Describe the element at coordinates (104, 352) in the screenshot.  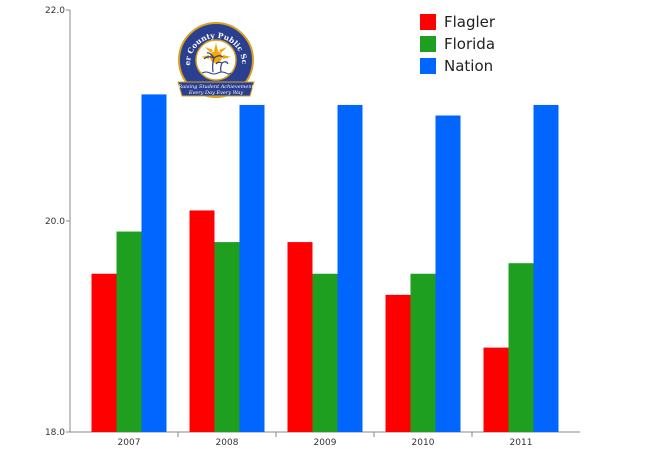
I see `bar-flagler-2007` at that location.